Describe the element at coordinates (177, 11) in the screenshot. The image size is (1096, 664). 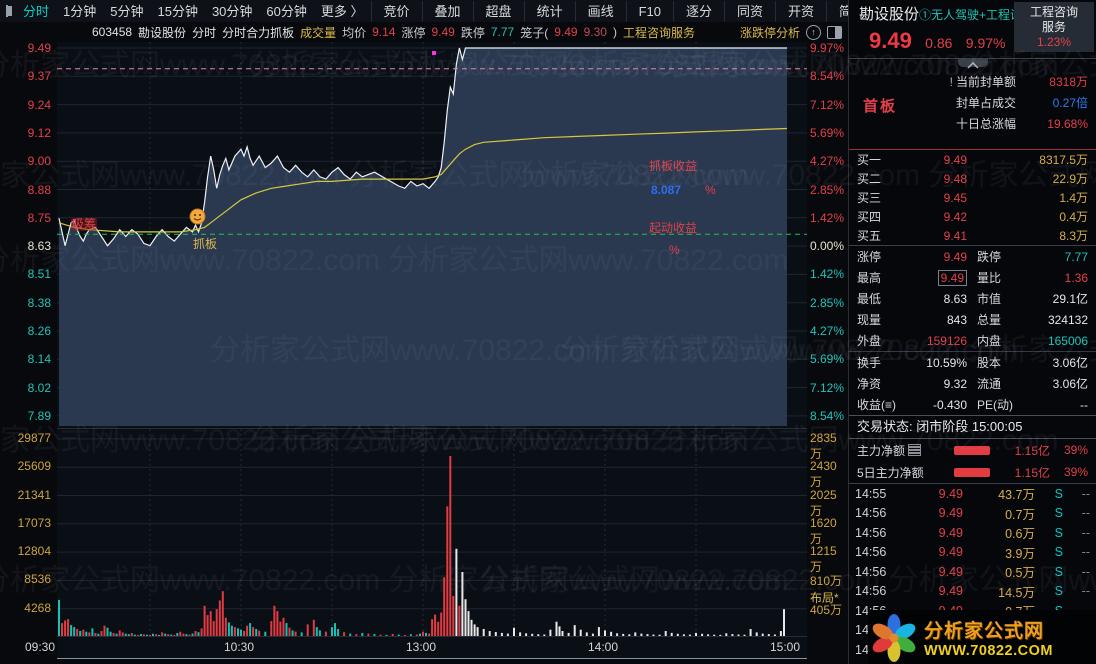
I see `menu-item-4: 15分钟` at that location.